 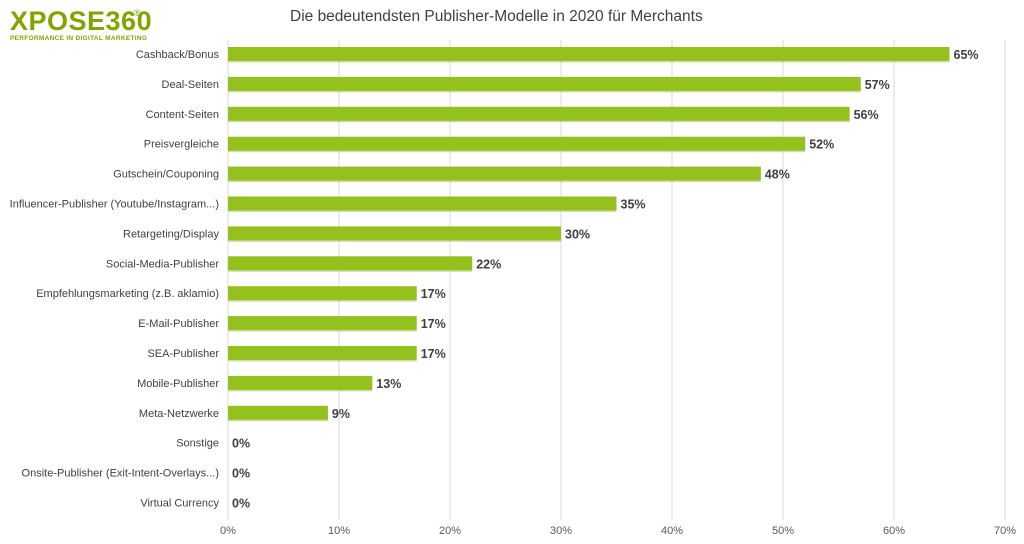 I want to click on logo-registered-mark: ®, so click(x=137, y=13).